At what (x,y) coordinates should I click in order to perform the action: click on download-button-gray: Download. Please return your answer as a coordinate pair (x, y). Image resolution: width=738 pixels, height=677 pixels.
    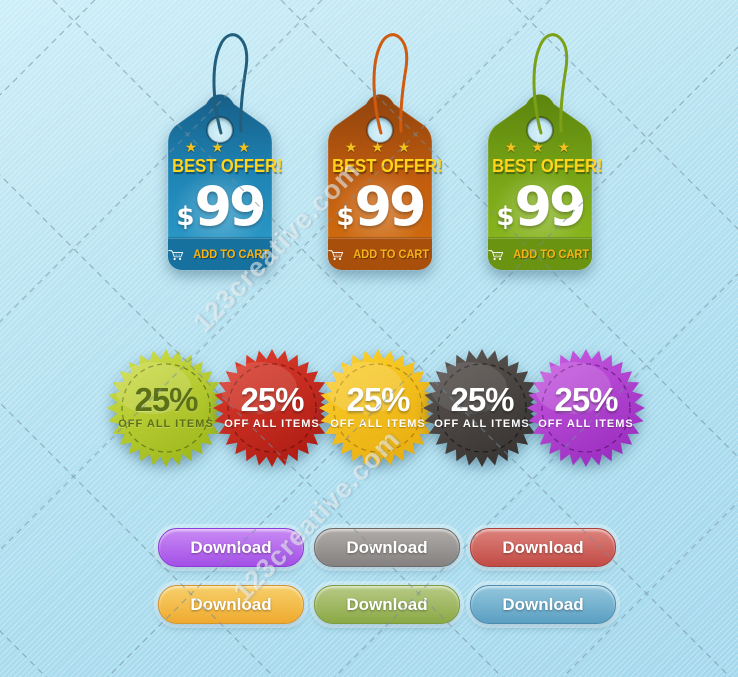
    Looking at the image, I should click on (387, 547).